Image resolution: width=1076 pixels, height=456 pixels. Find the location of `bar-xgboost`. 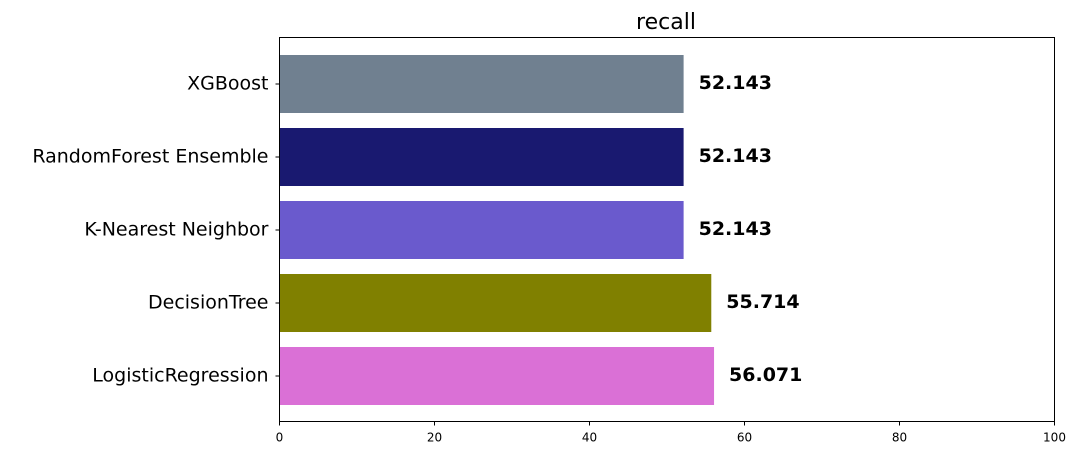

bar-xgboost is located at coordinates (481, 84).